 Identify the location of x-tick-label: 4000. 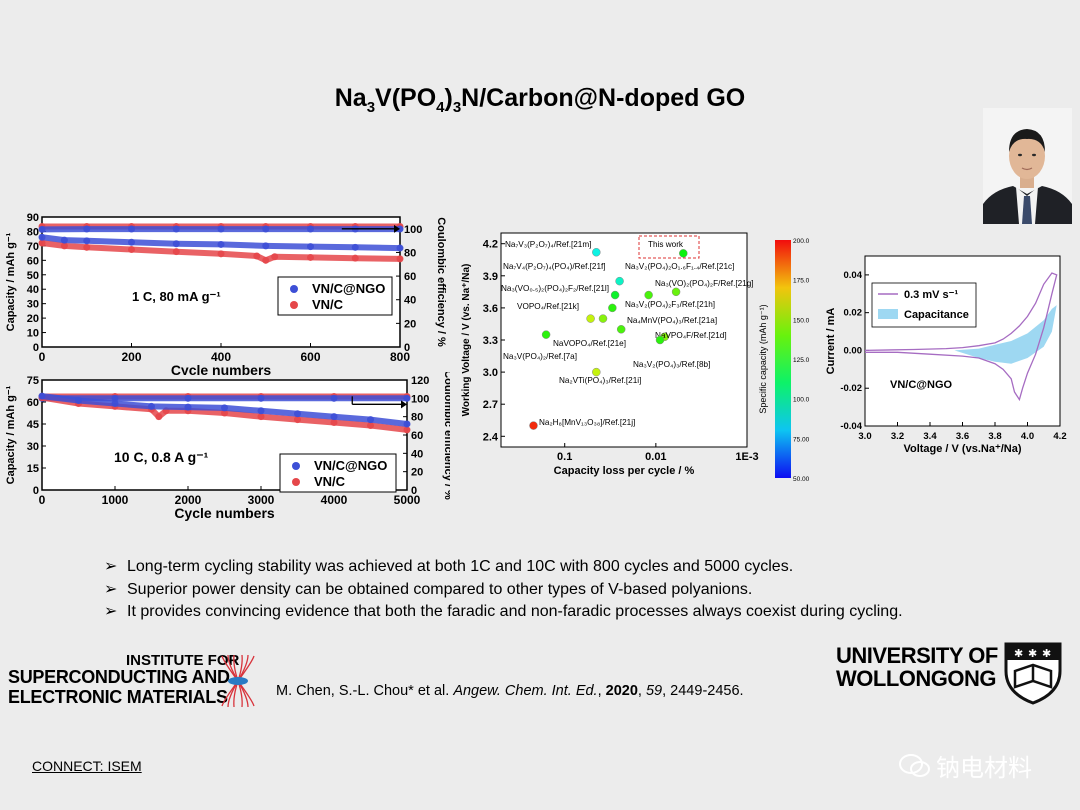
(334, 500).